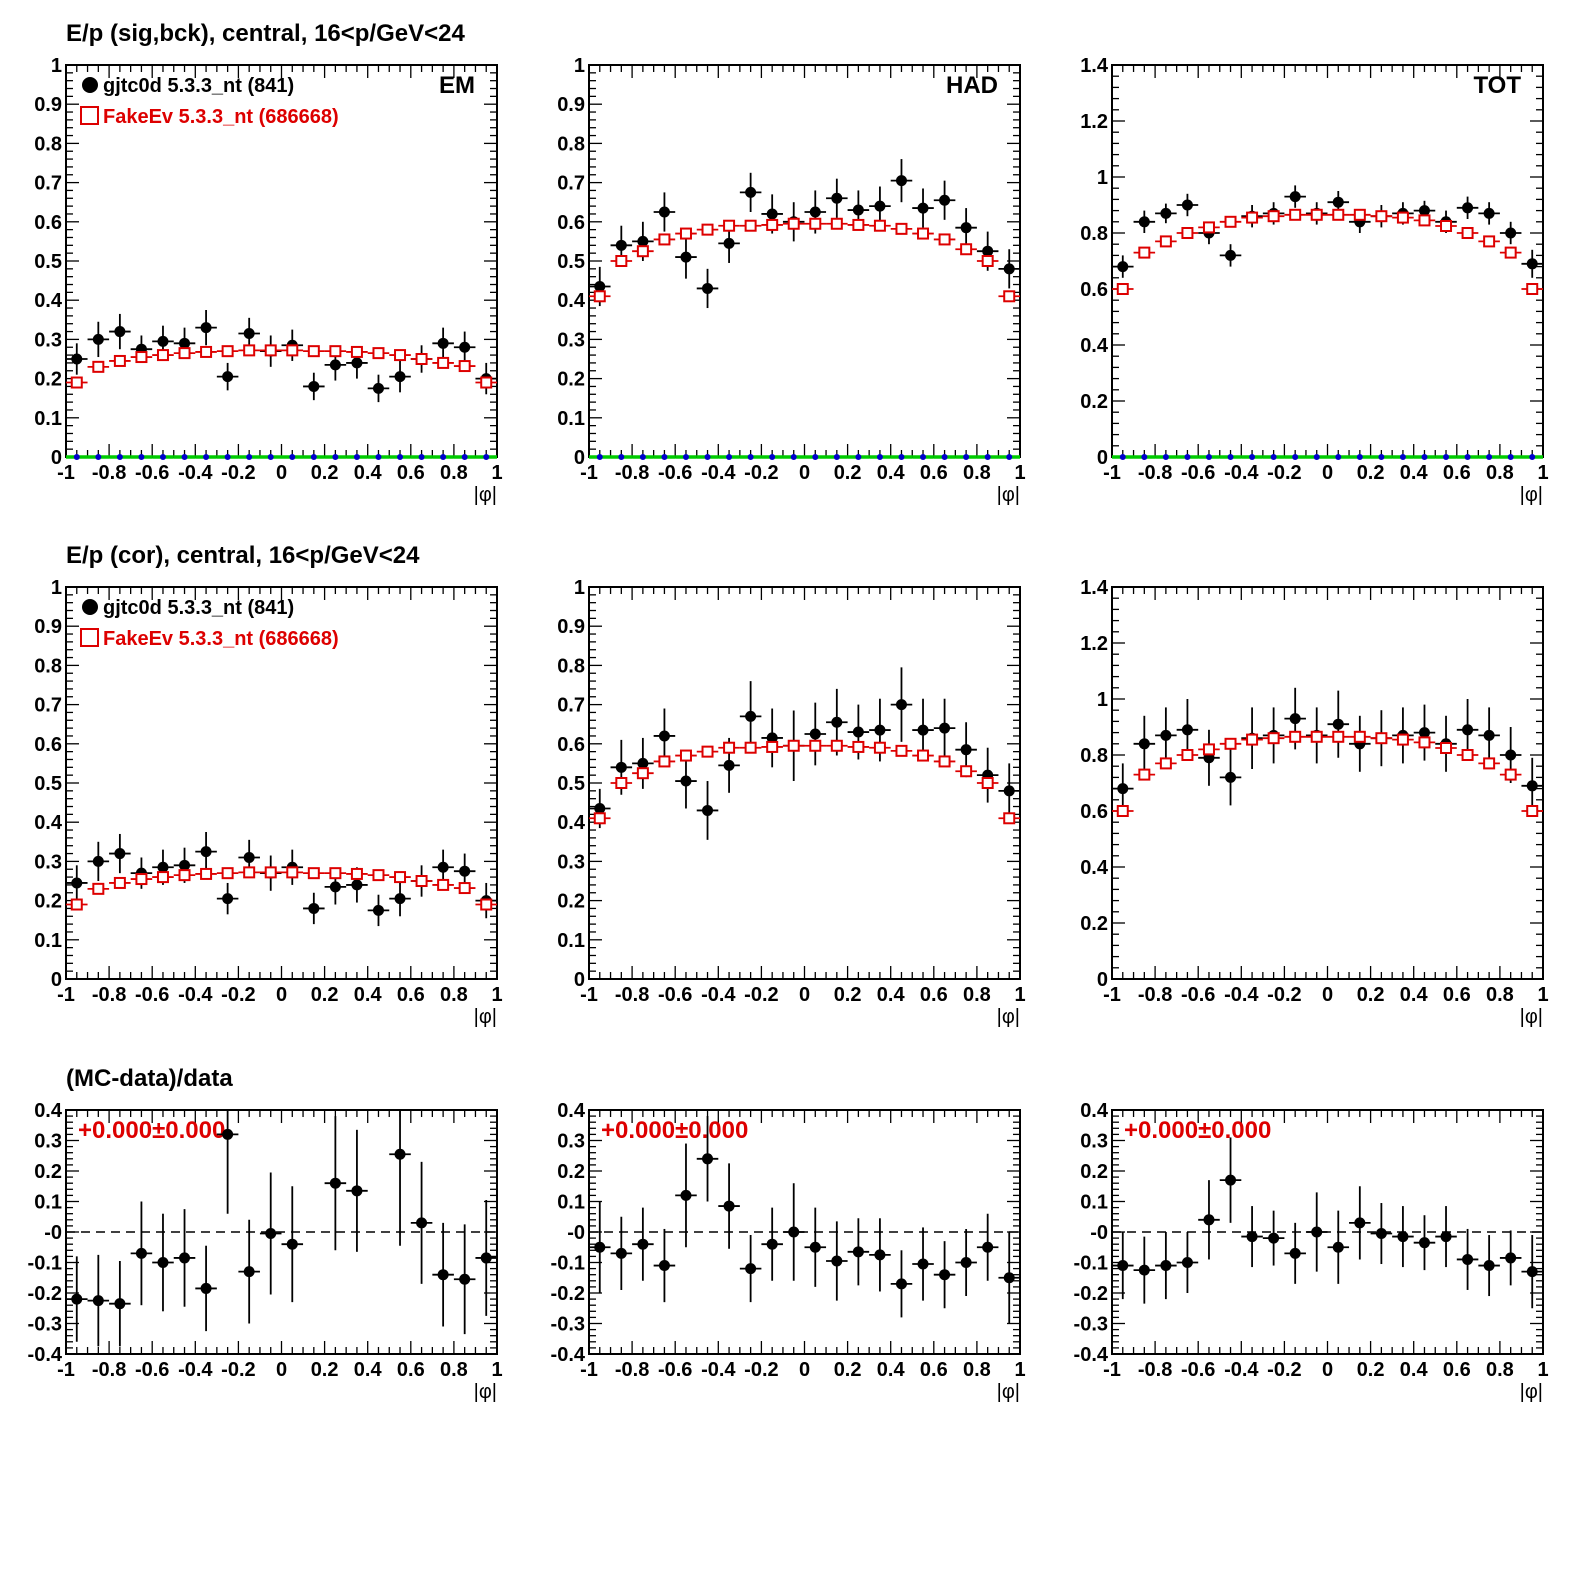 The image size is (1575, 1575). What do you see at coordinates (265, 33) in the screenshot?
I see `row-title-sig-bck: E/p (sig,bck), central, 16<p/GeV<24` at bounding box center [265, 33].